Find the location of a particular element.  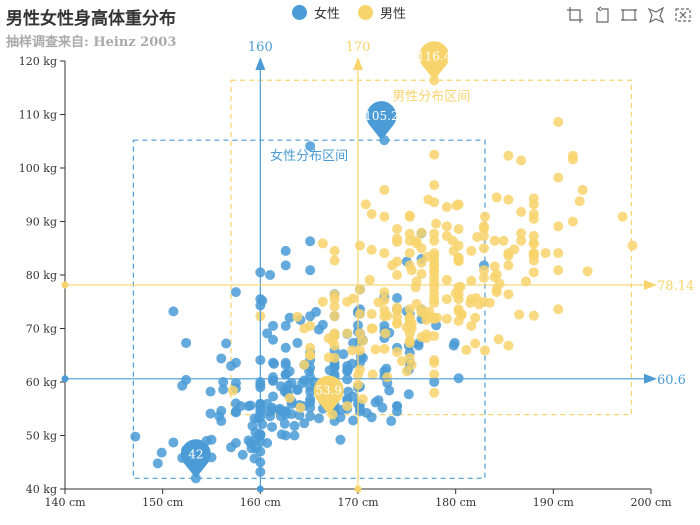

y-tick-label: 80 kg is located at coordinates (41, 275).